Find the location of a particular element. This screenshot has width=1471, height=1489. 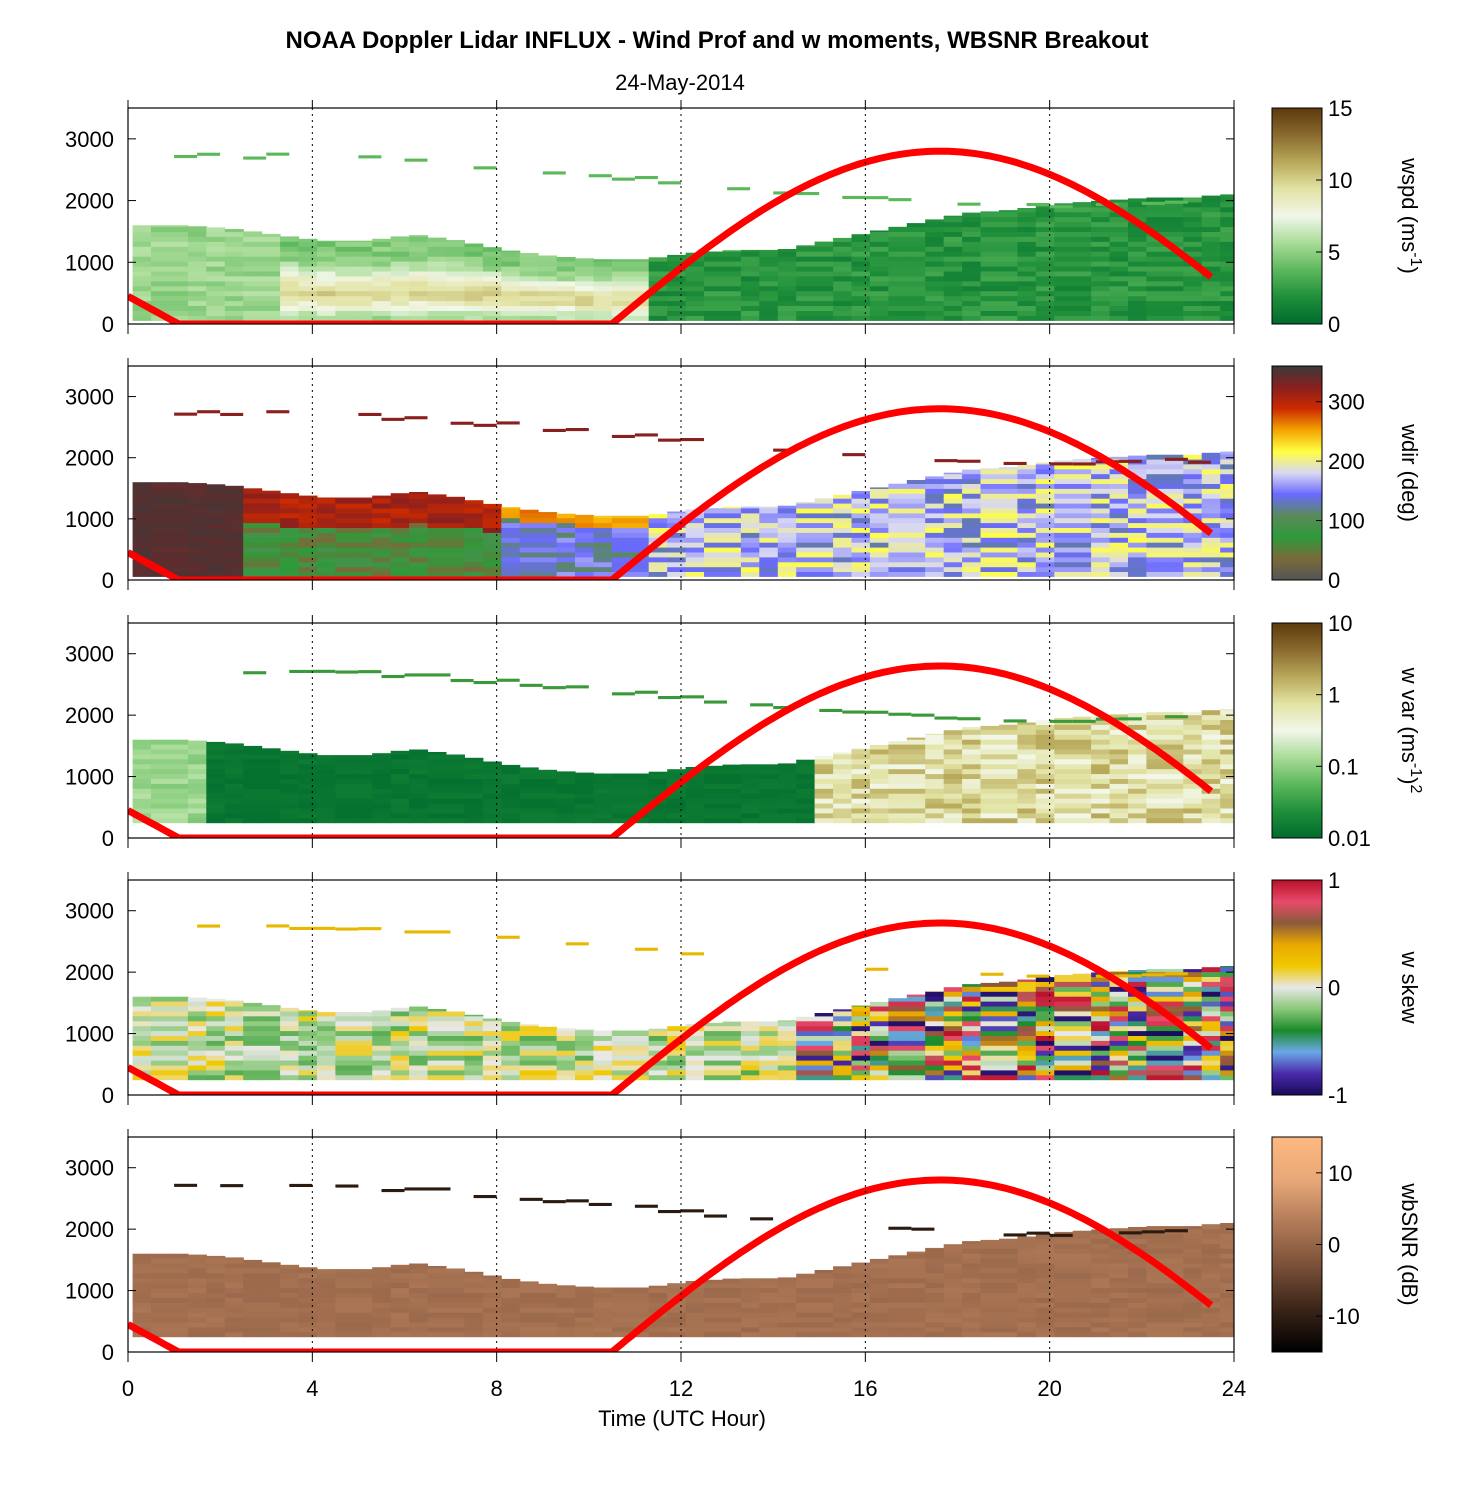

elevated-layer-cell is located at coordinates (669, 440).